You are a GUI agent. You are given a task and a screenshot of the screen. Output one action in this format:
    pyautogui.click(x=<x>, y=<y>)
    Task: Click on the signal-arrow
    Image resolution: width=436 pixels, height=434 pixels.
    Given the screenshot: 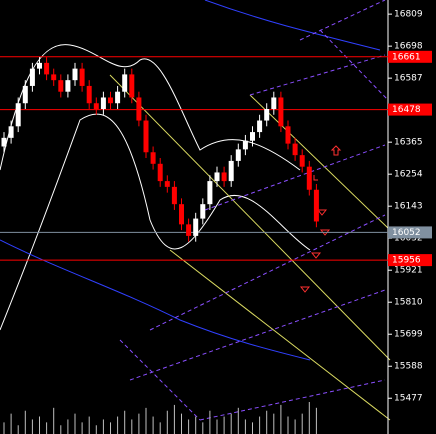 What is the action you would take?
    pyautogui.click(x=320, y=219)
    